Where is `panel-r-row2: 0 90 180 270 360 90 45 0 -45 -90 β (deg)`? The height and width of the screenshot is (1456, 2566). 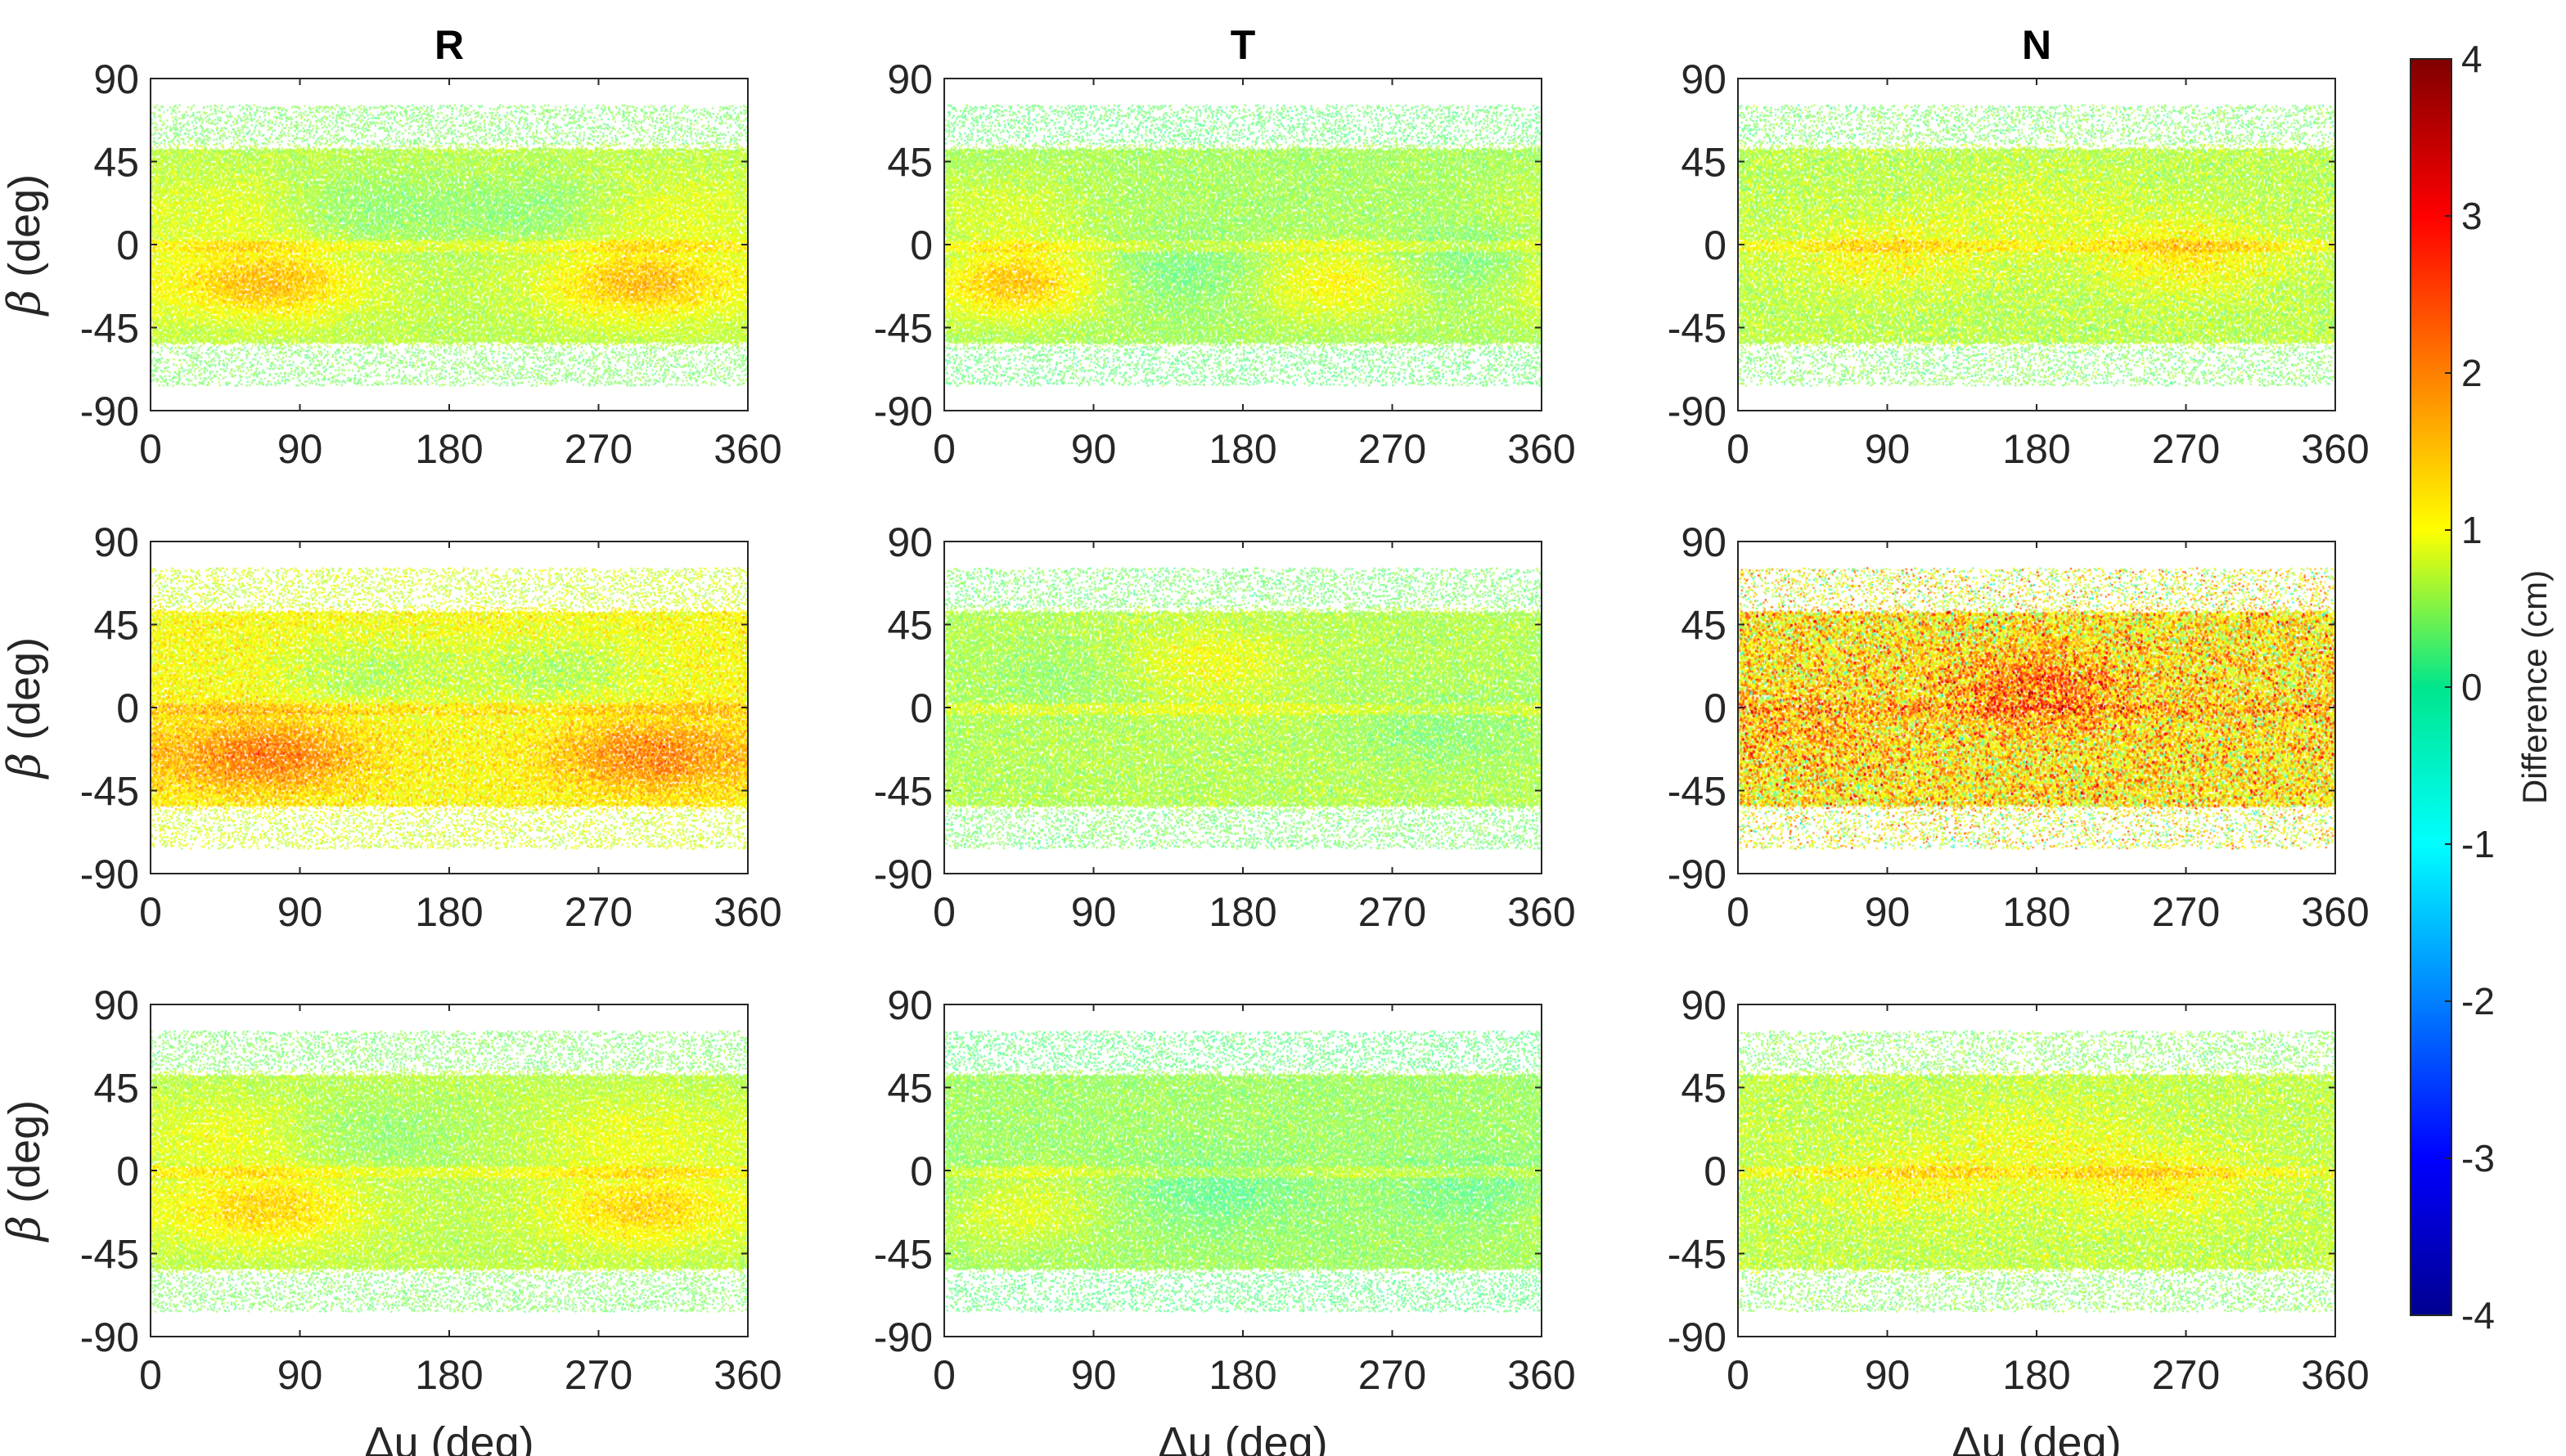 panel-r-row2: 0 90 180 270 360 90 45 0 -45 -90 β (deg) is located at coordinates (391, 727).